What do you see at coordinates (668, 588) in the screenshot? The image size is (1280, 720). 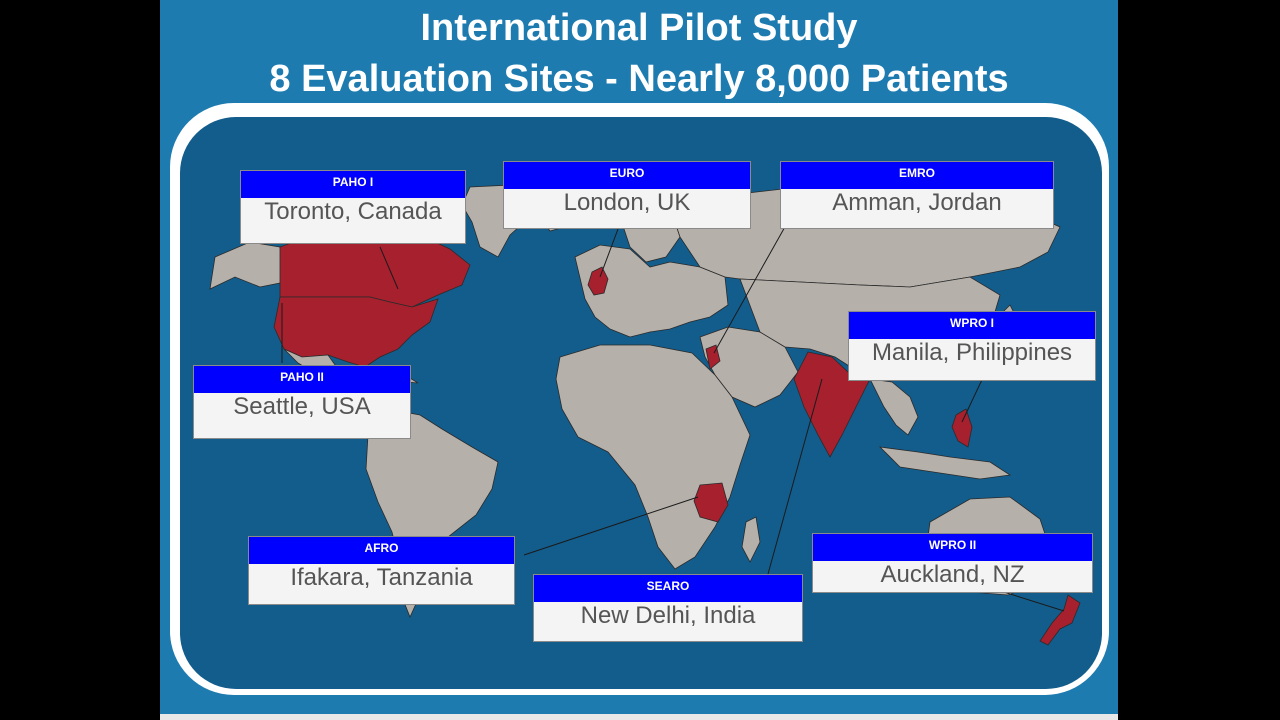 I see `region-label: SEARO` at bounding box center [668, 588].